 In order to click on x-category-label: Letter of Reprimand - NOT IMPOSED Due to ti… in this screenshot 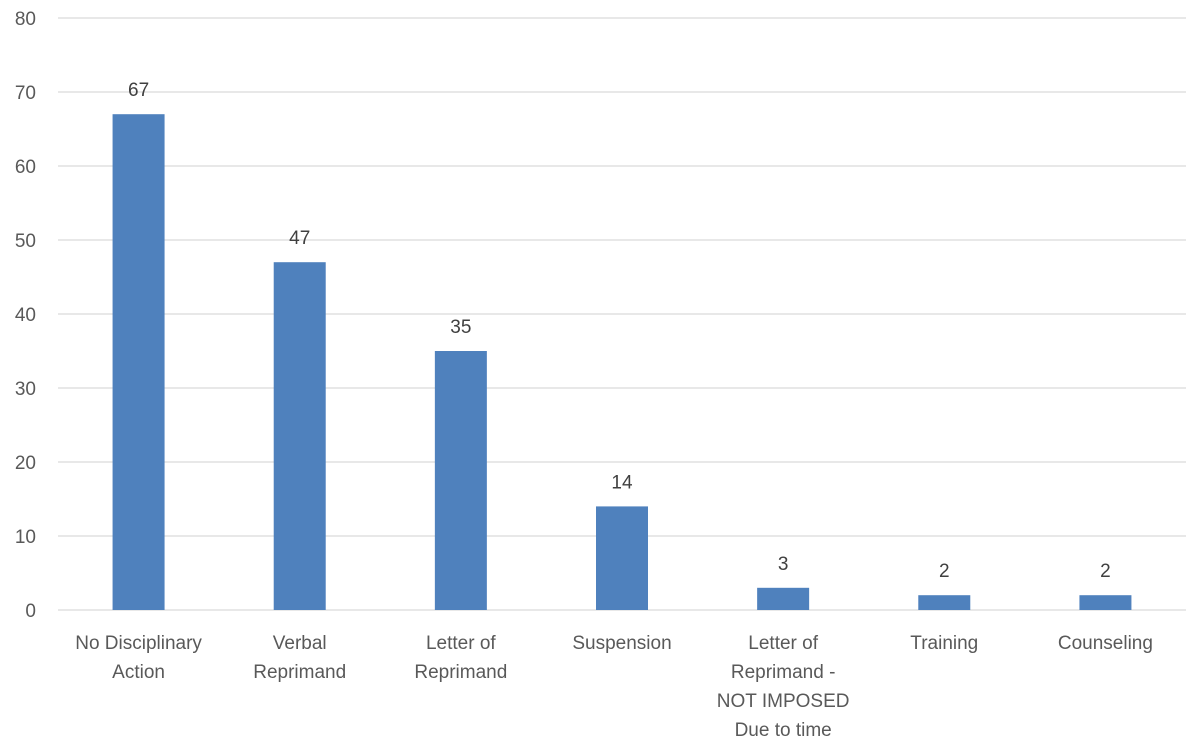, I will do `click(783, 686)`.